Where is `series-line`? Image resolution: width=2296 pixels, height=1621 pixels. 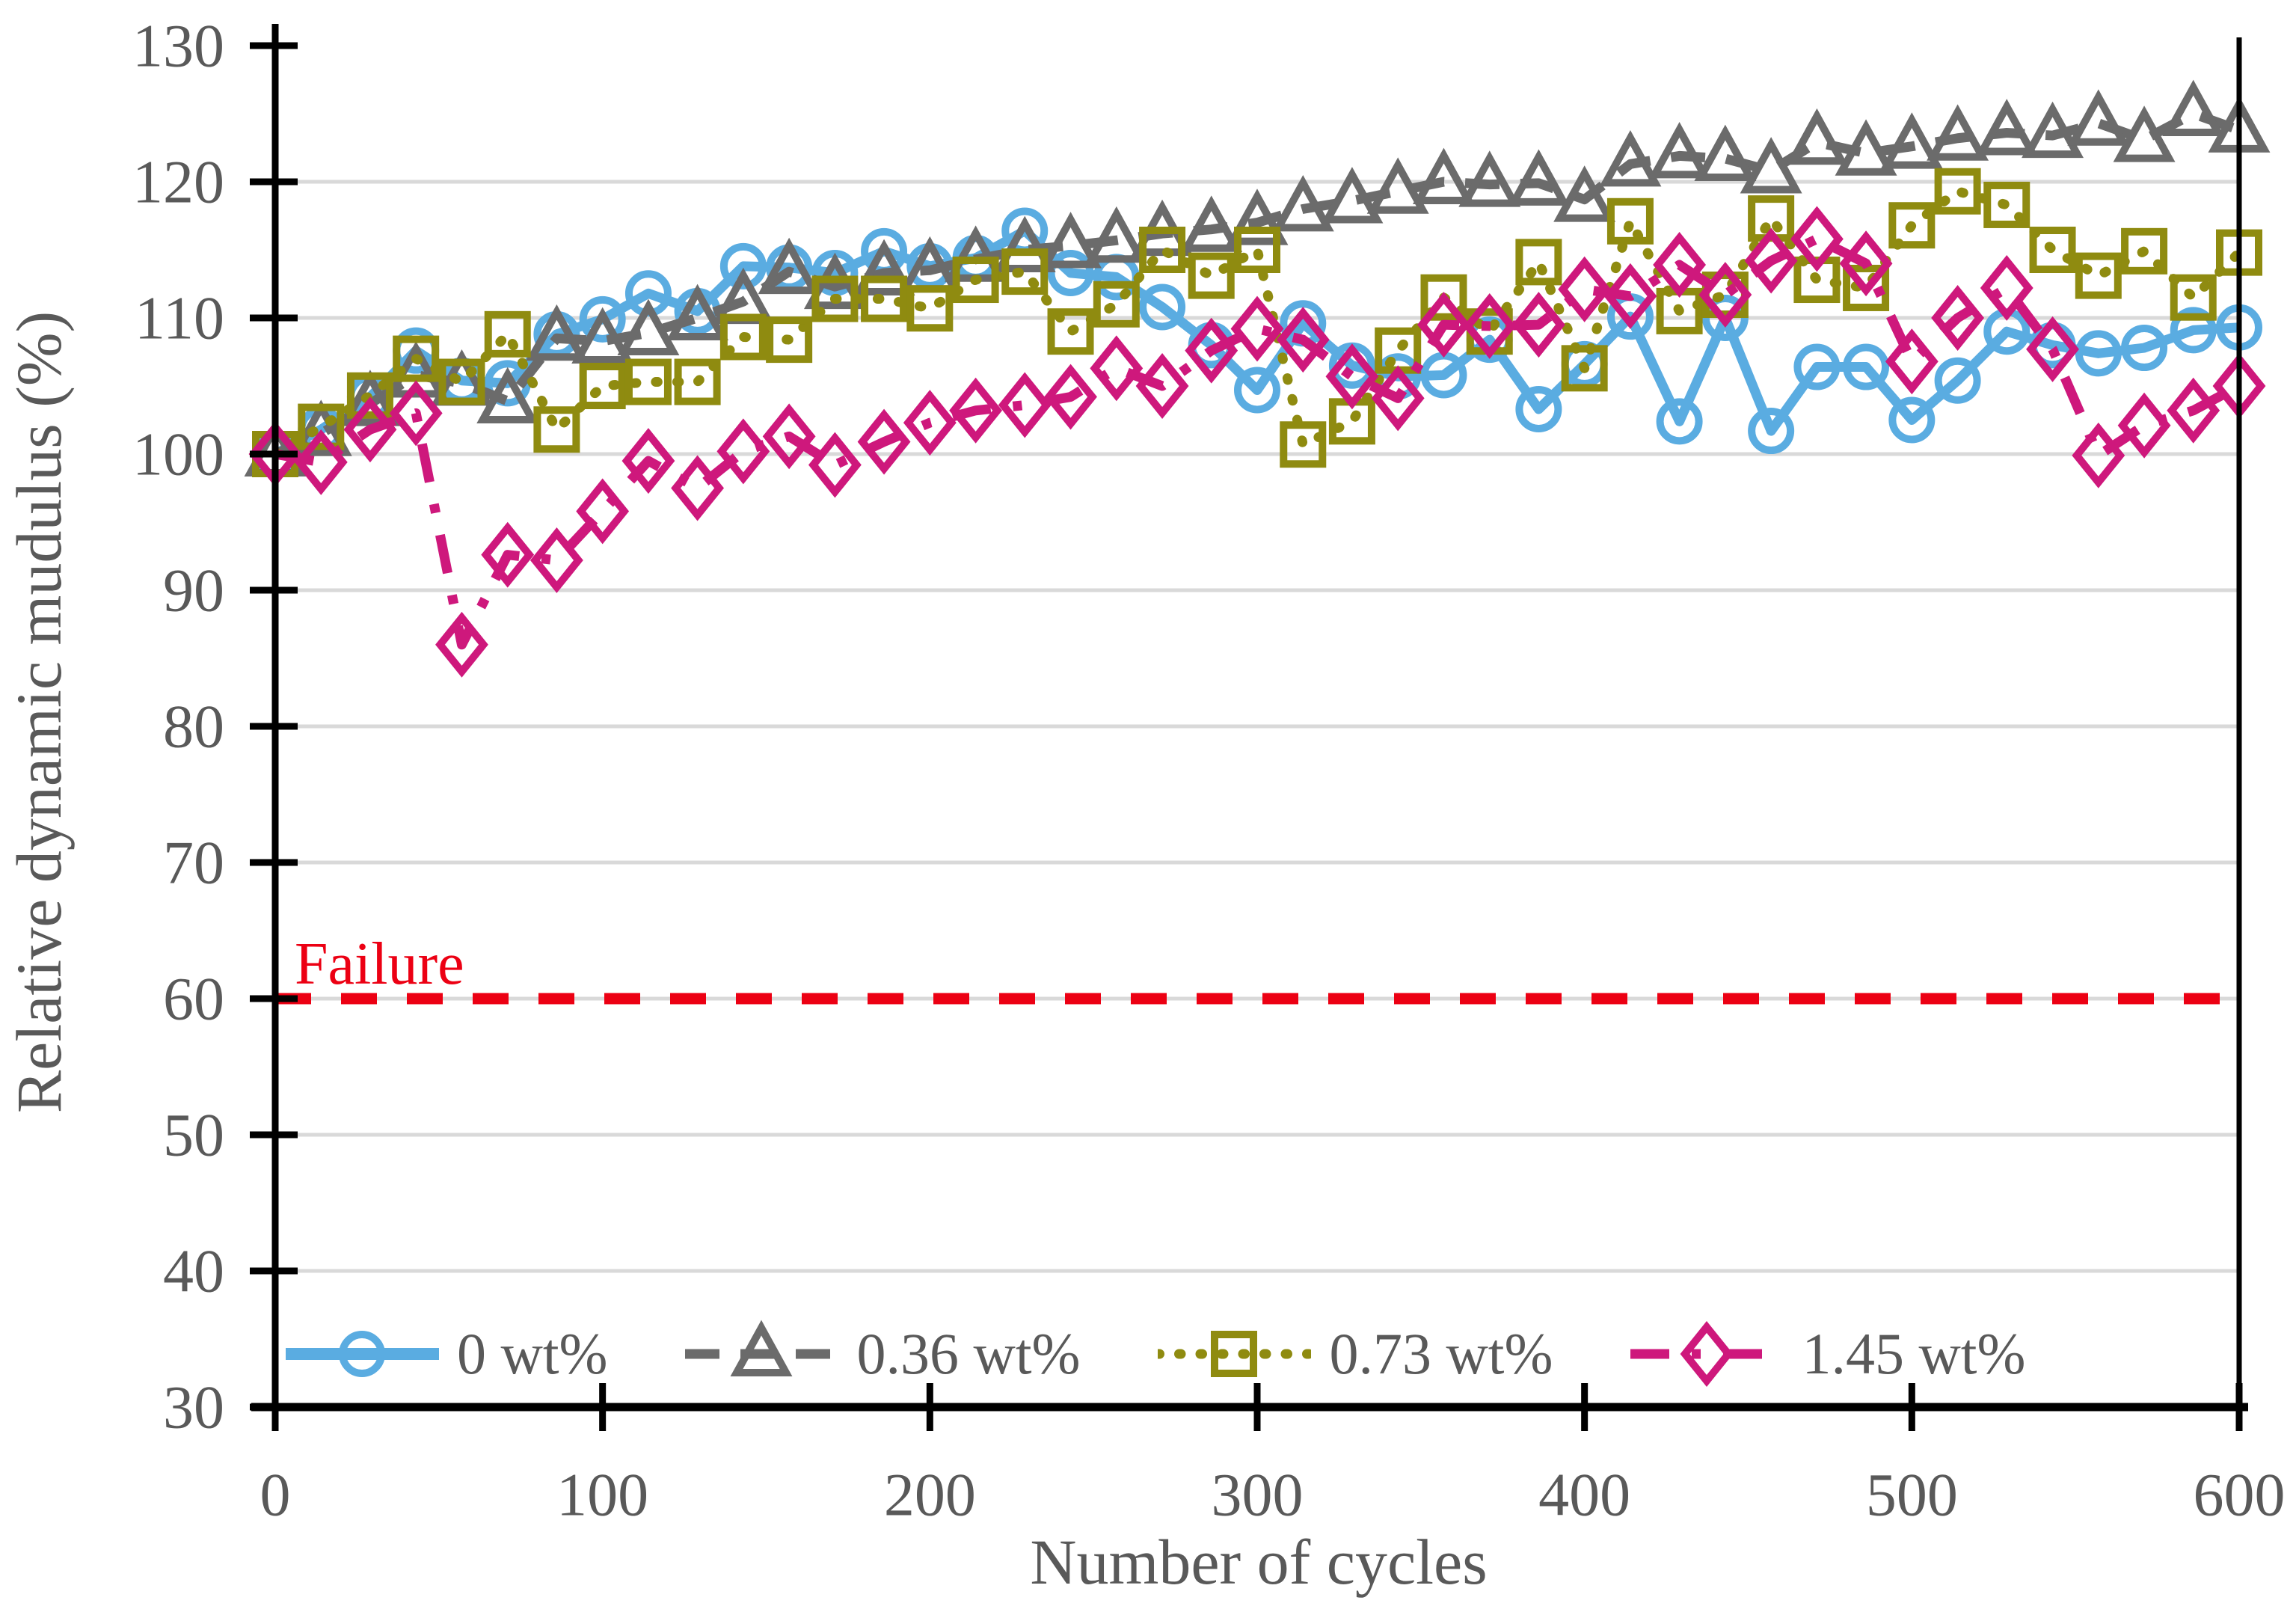
series-line is located at coordinates (1257, 322).